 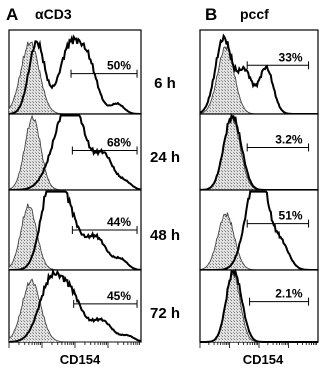 I want to click on panel-a-title: αCD3, so click(x=53, y=14).